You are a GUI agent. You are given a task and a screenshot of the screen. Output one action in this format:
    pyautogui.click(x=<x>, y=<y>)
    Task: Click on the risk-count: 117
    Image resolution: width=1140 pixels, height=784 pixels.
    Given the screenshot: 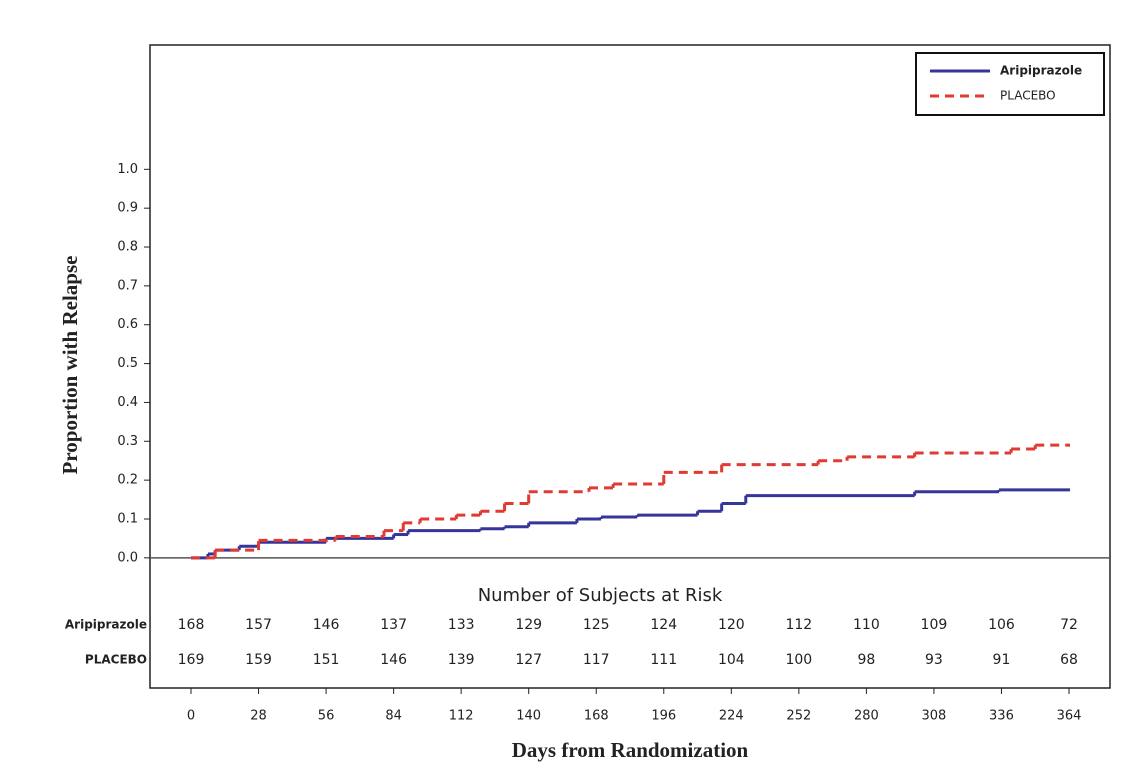 What is the action you would take?
    pyautogui.click(x=596, y=660)
    